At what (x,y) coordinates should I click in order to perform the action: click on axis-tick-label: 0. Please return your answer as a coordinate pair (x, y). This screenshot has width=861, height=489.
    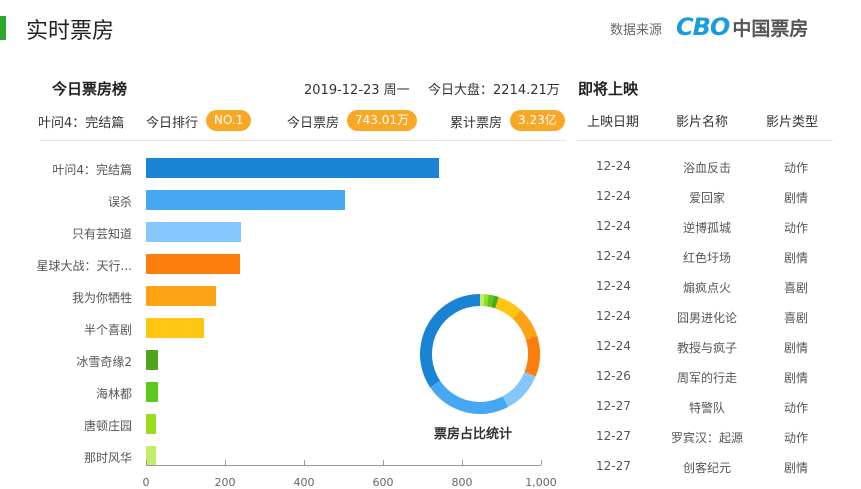
    Looking at the image, I should click on (146, 482).